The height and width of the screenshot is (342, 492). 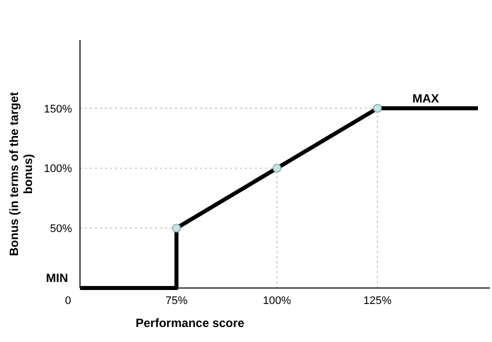 What do you see at coordinates (58, 109) in the screenshot?
I see `y-tick-label: 150%` at bounding box center [58, 109].